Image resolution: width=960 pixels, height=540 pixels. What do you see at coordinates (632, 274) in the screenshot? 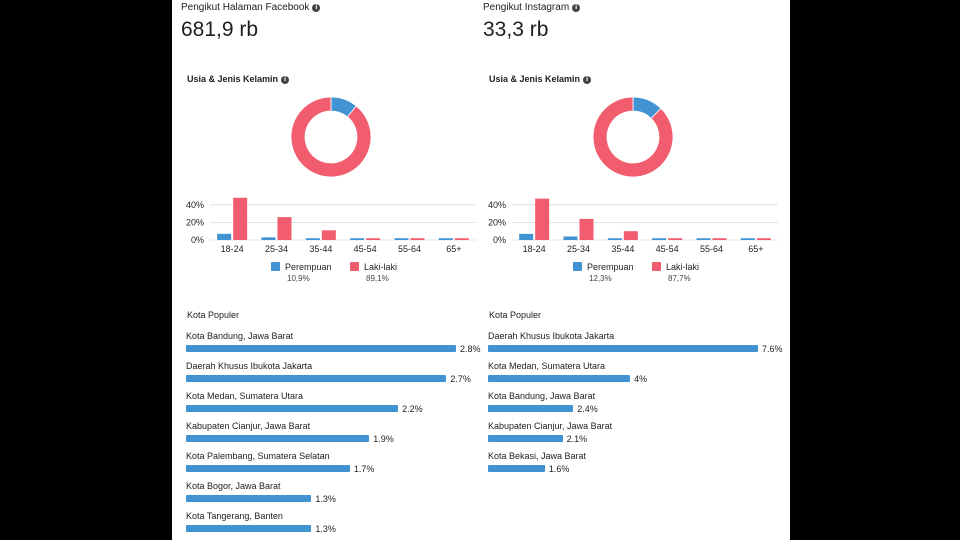
I see `gender-legend: Perempuan 12,3% Laki-laki 87,7%` at bounding box center [632, 274].